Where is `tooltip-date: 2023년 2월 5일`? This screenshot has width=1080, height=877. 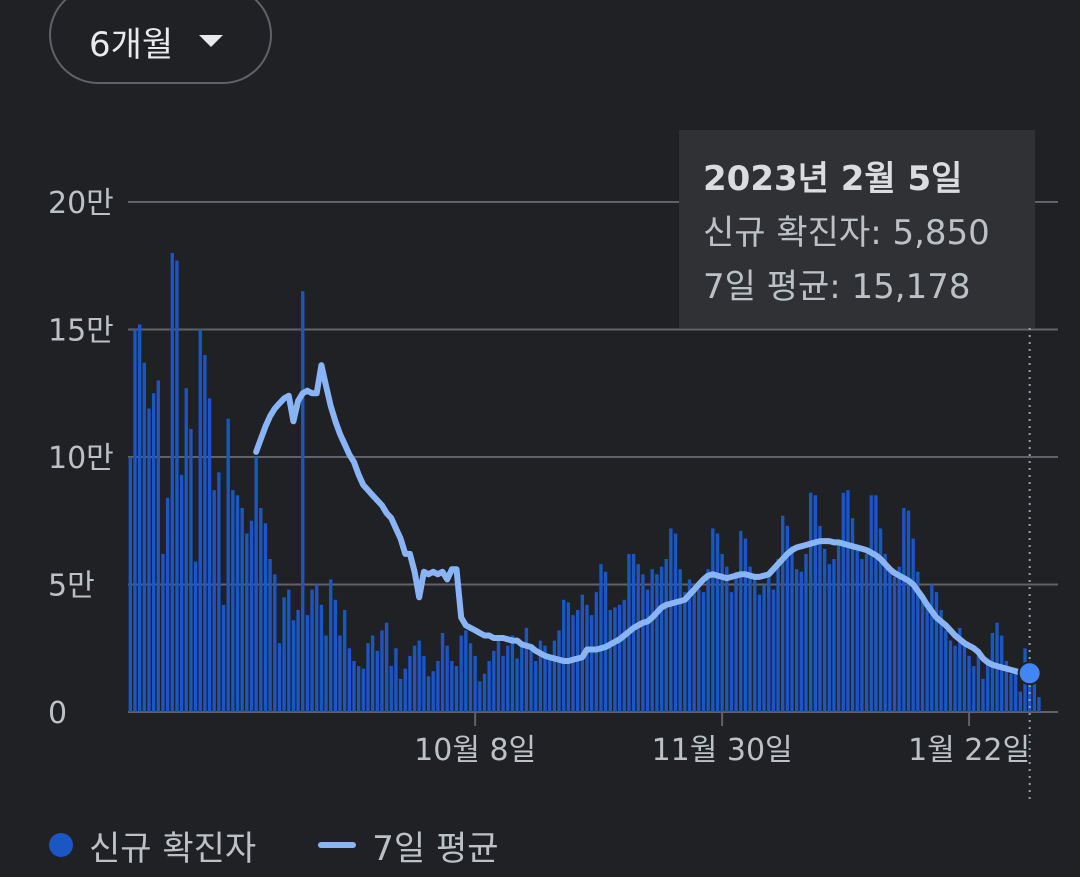 tooltip-date: 2023년 2월 5일 is located at coordinates (833, 179).